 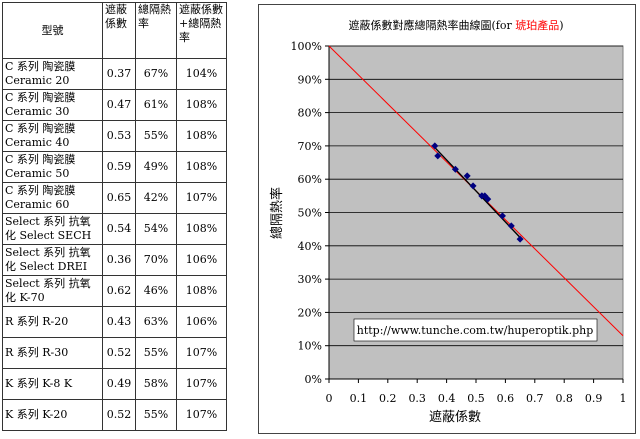 What do you see at coordinates (119, 291) in the screenshot?
I see `cell-shading-coefficient: 0.62` at bounding box center [119, 291].